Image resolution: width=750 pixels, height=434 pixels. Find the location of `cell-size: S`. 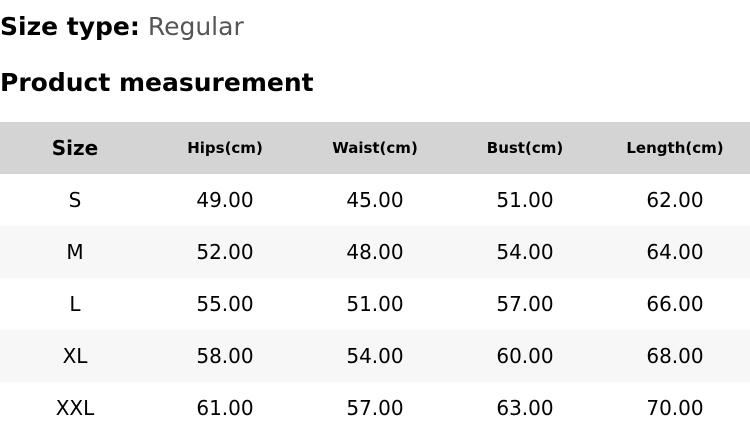

cell-size: S is located at coordinates (75, 200).